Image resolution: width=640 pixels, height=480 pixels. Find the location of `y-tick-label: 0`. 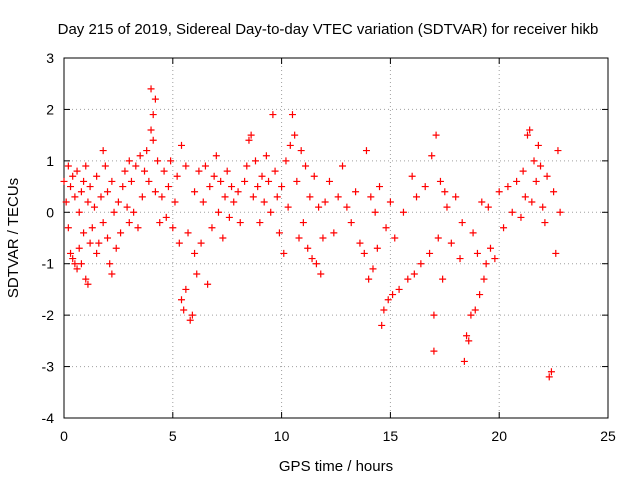

y-tick-label: 0 is located at coordinates (50, 212).